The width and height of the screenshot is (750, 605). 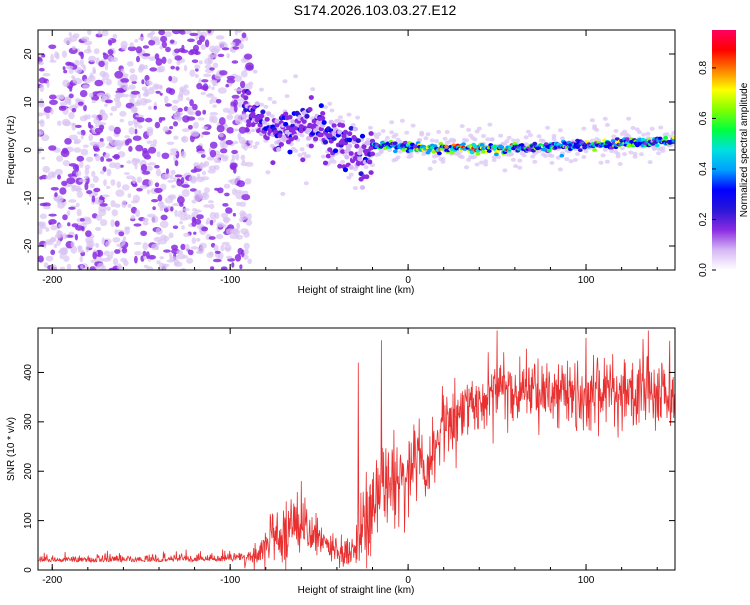 I want to click on spectrogram-x-tick-label: -200, so click(x=52, y=280).